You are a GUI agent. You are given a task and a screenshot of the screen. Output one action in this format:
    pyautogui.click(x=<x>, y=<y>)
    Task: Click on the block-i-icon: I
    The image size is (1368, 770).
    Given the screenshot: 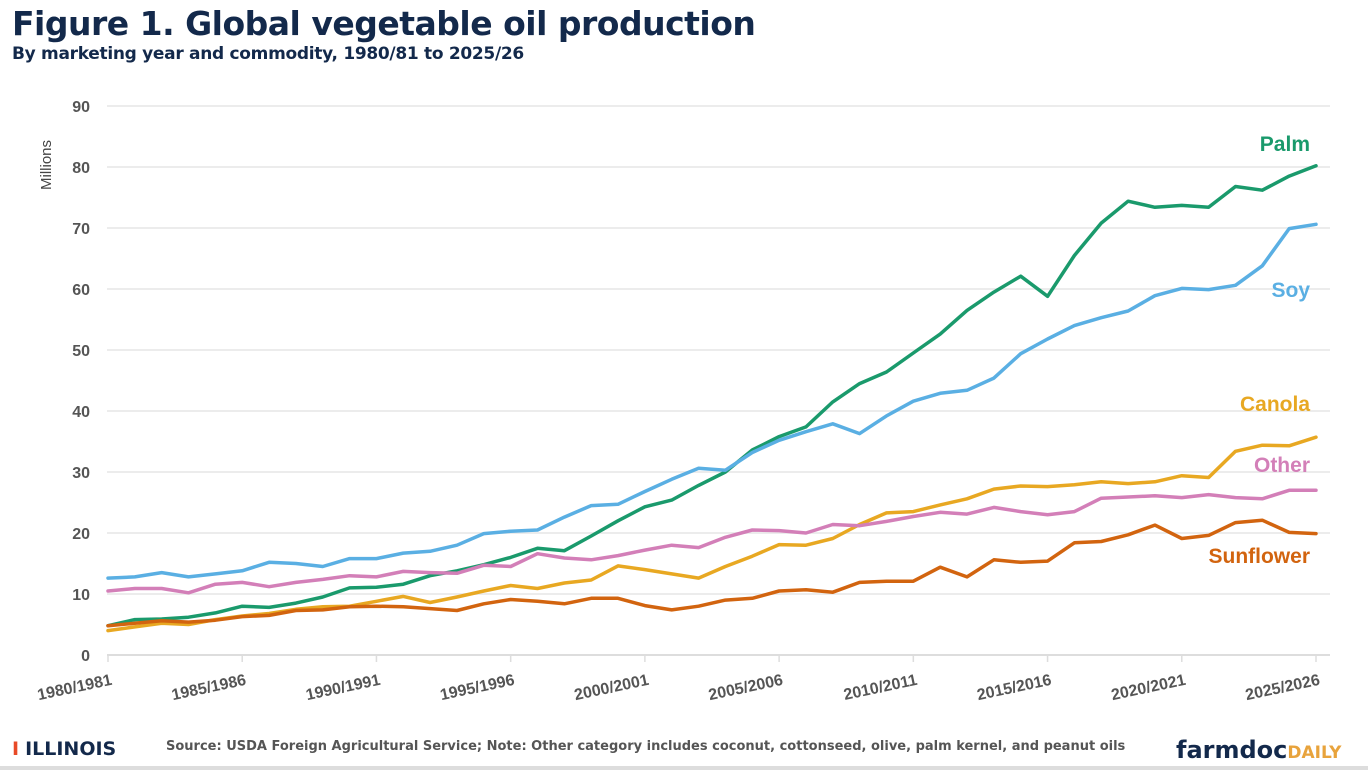 What is the action you would take?
    pyautogui.click(x=16, y=749)
    